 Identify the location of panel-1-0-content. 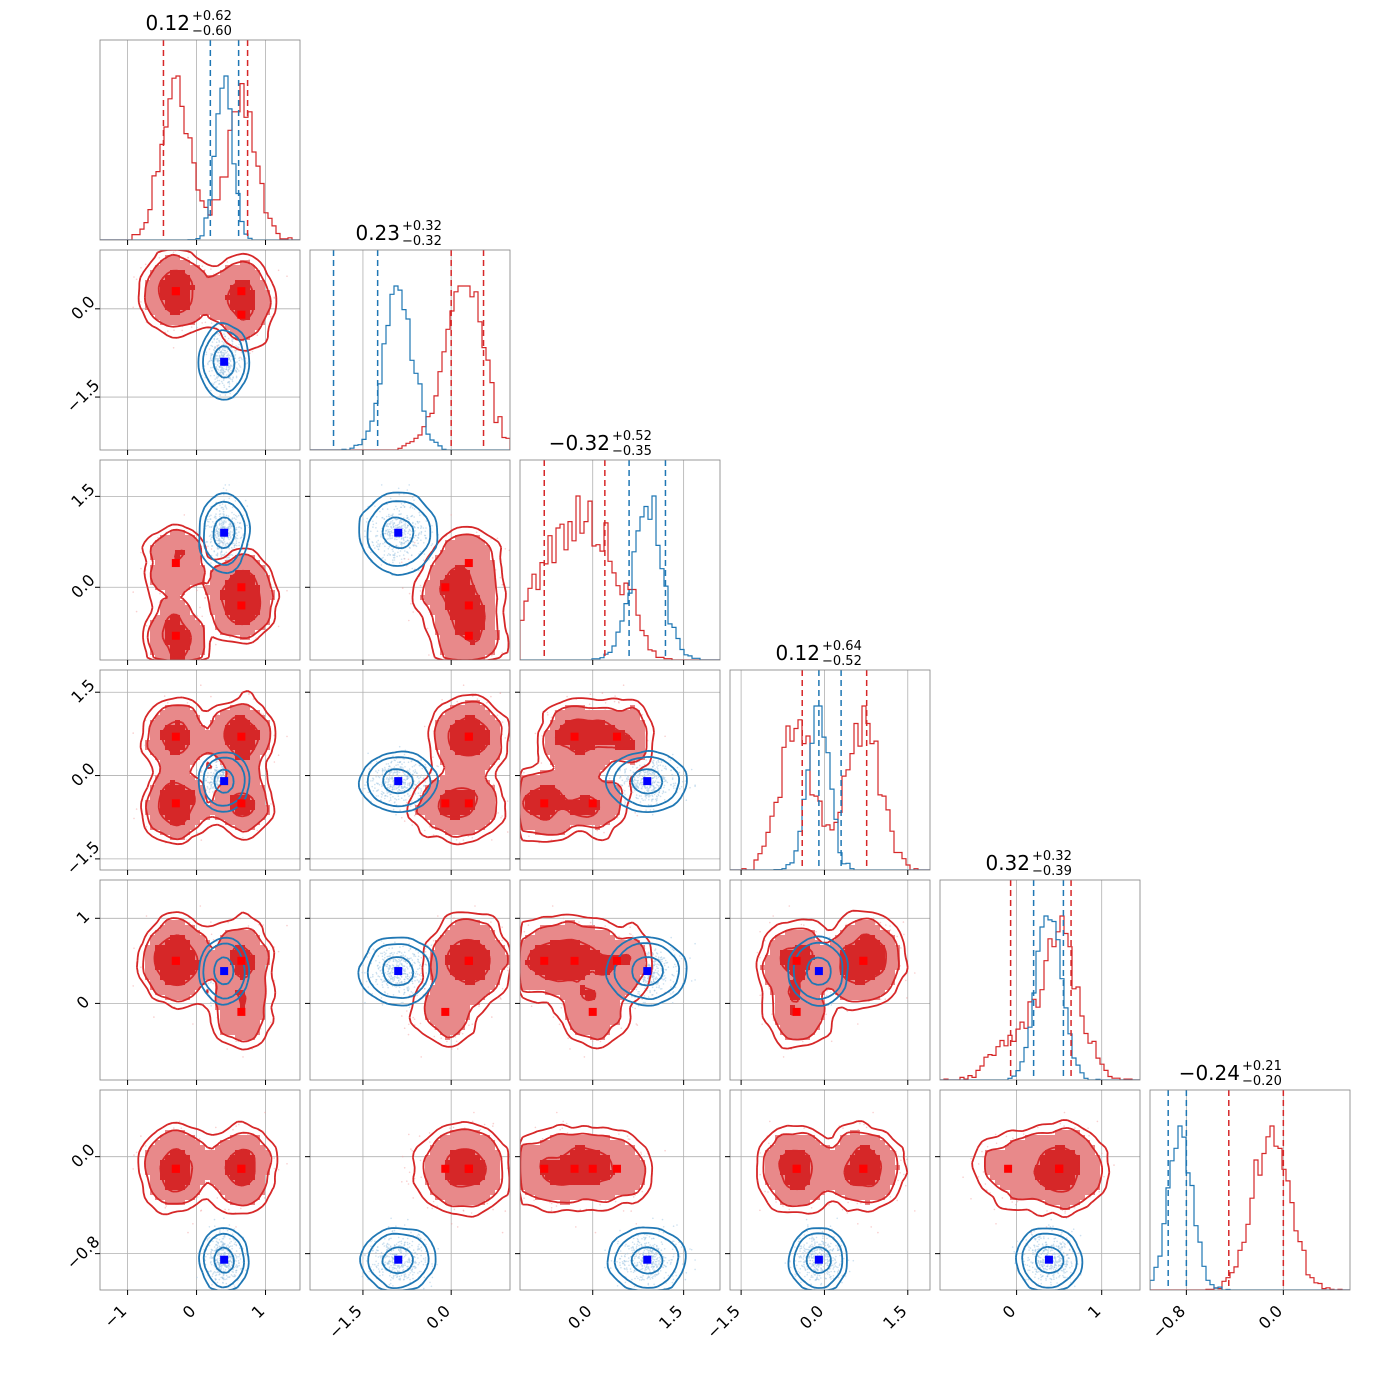
(200, 350).